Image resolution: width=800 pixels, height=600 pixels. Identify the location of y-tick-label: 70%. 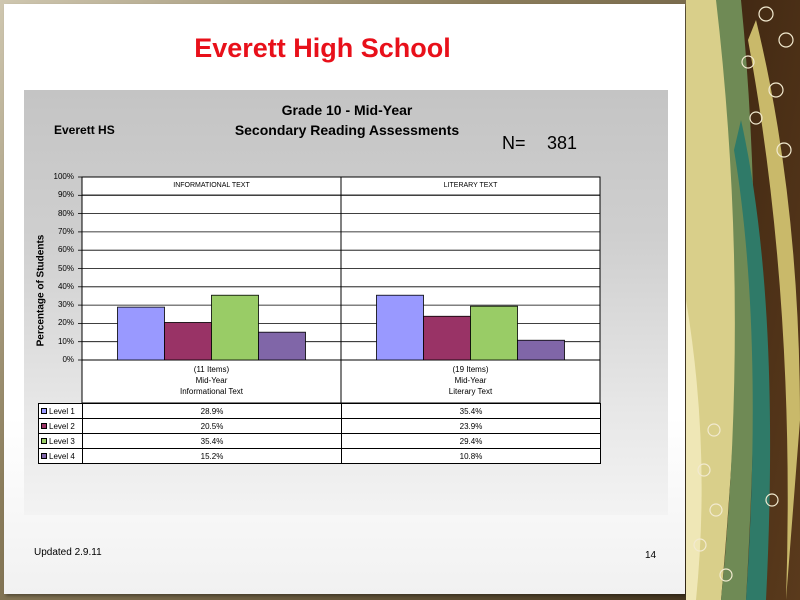
(65, 231).